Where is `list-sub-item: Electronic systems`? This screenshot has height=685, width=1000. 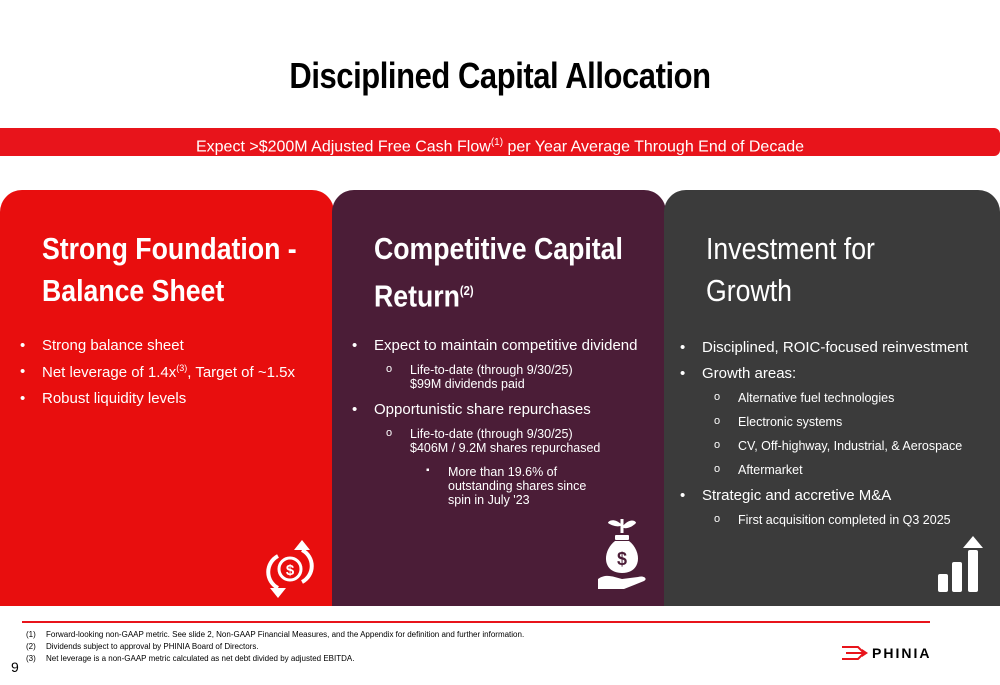
list-sub-item: Electronic systems is located at coordinates (838, 422).